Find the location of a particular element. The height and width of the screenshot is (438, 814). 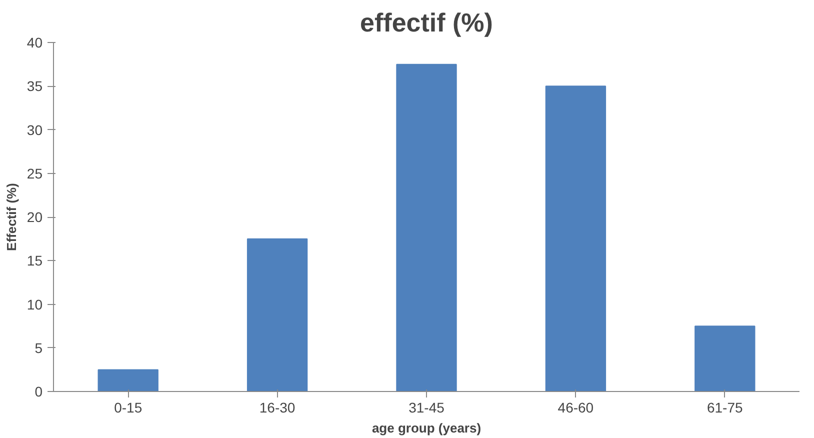

x-tick-label: 16-30 is located at coordinates (277, 408).